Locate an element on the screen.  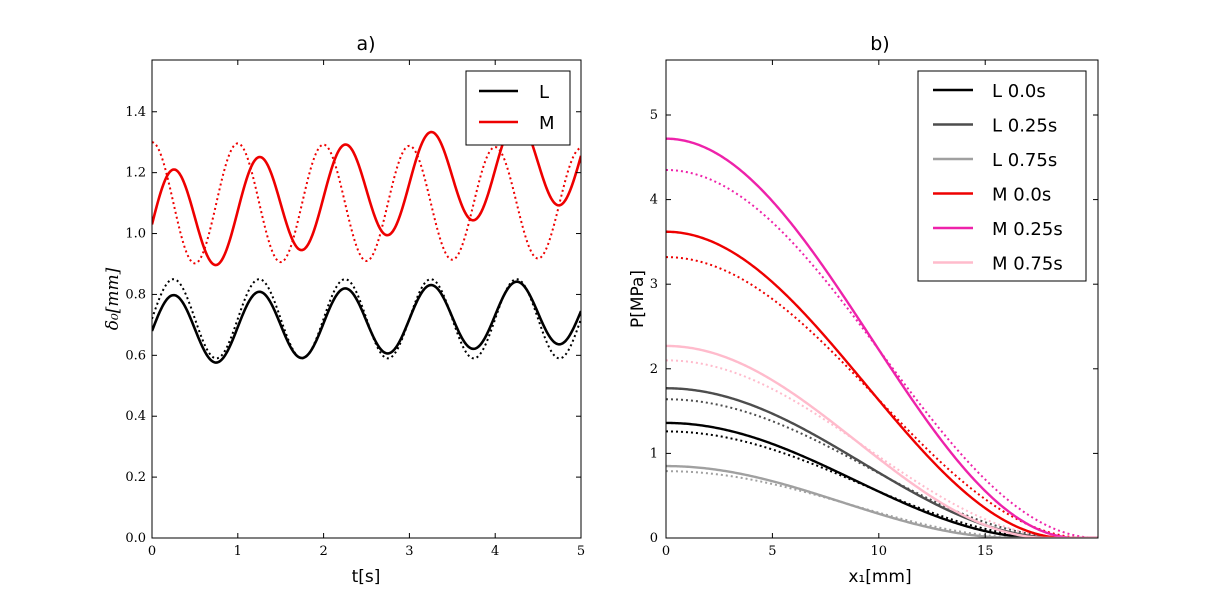
legend-a-label: L is located at coordinates (544, 92).